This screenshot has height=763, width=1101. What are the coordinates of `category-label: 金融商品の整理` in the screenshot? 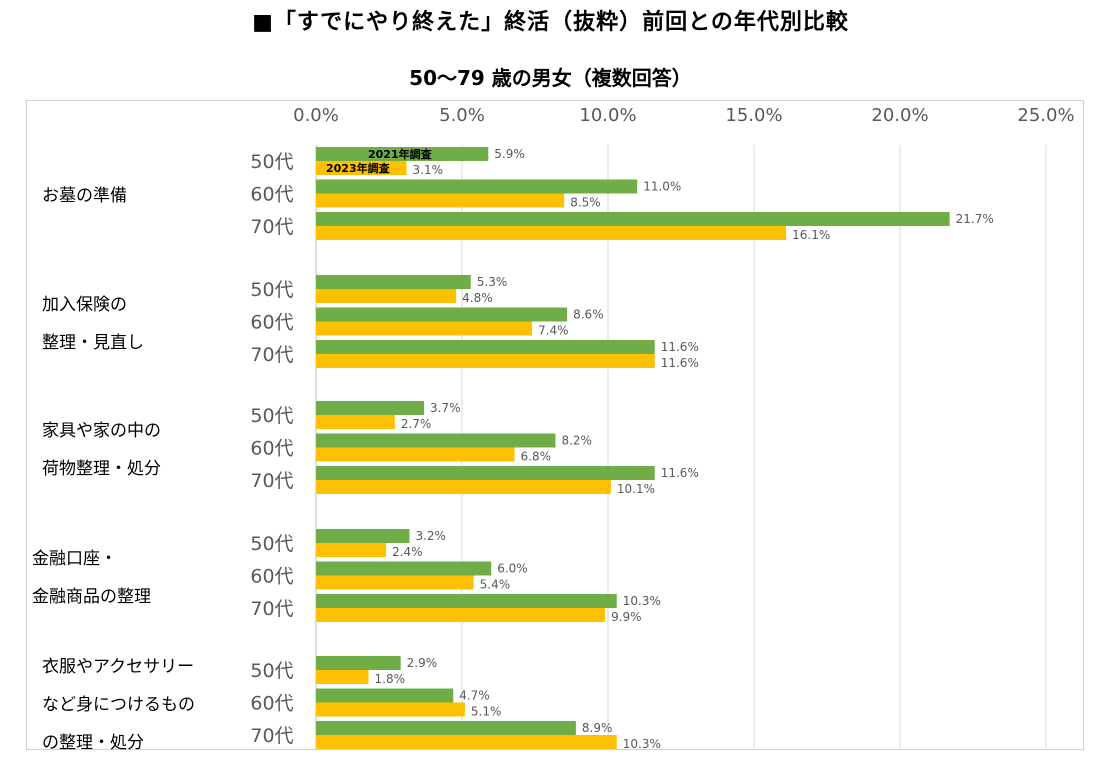 It's located at (91, 596).